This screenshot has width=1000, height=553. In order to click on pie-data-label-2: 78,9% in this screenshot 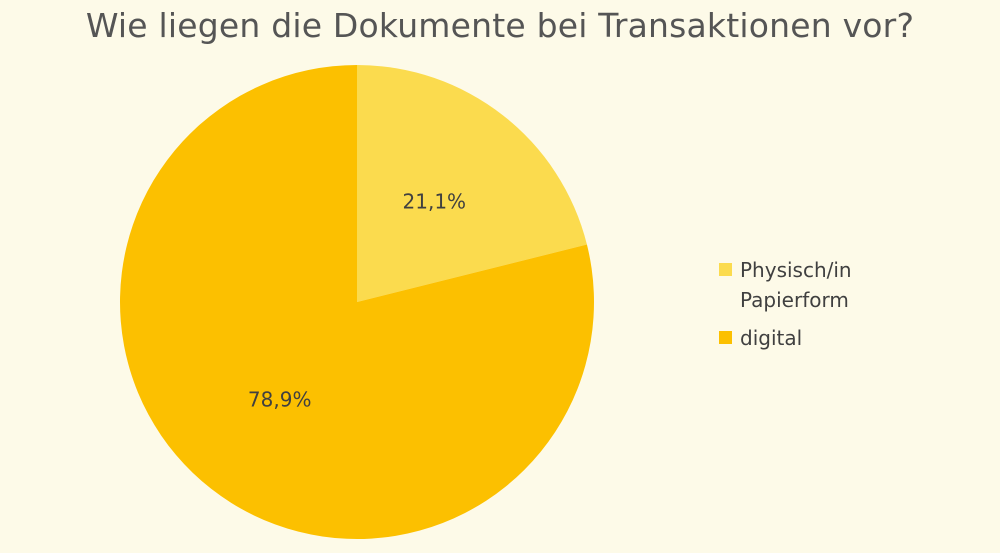, I will do `click(280, 400)`.